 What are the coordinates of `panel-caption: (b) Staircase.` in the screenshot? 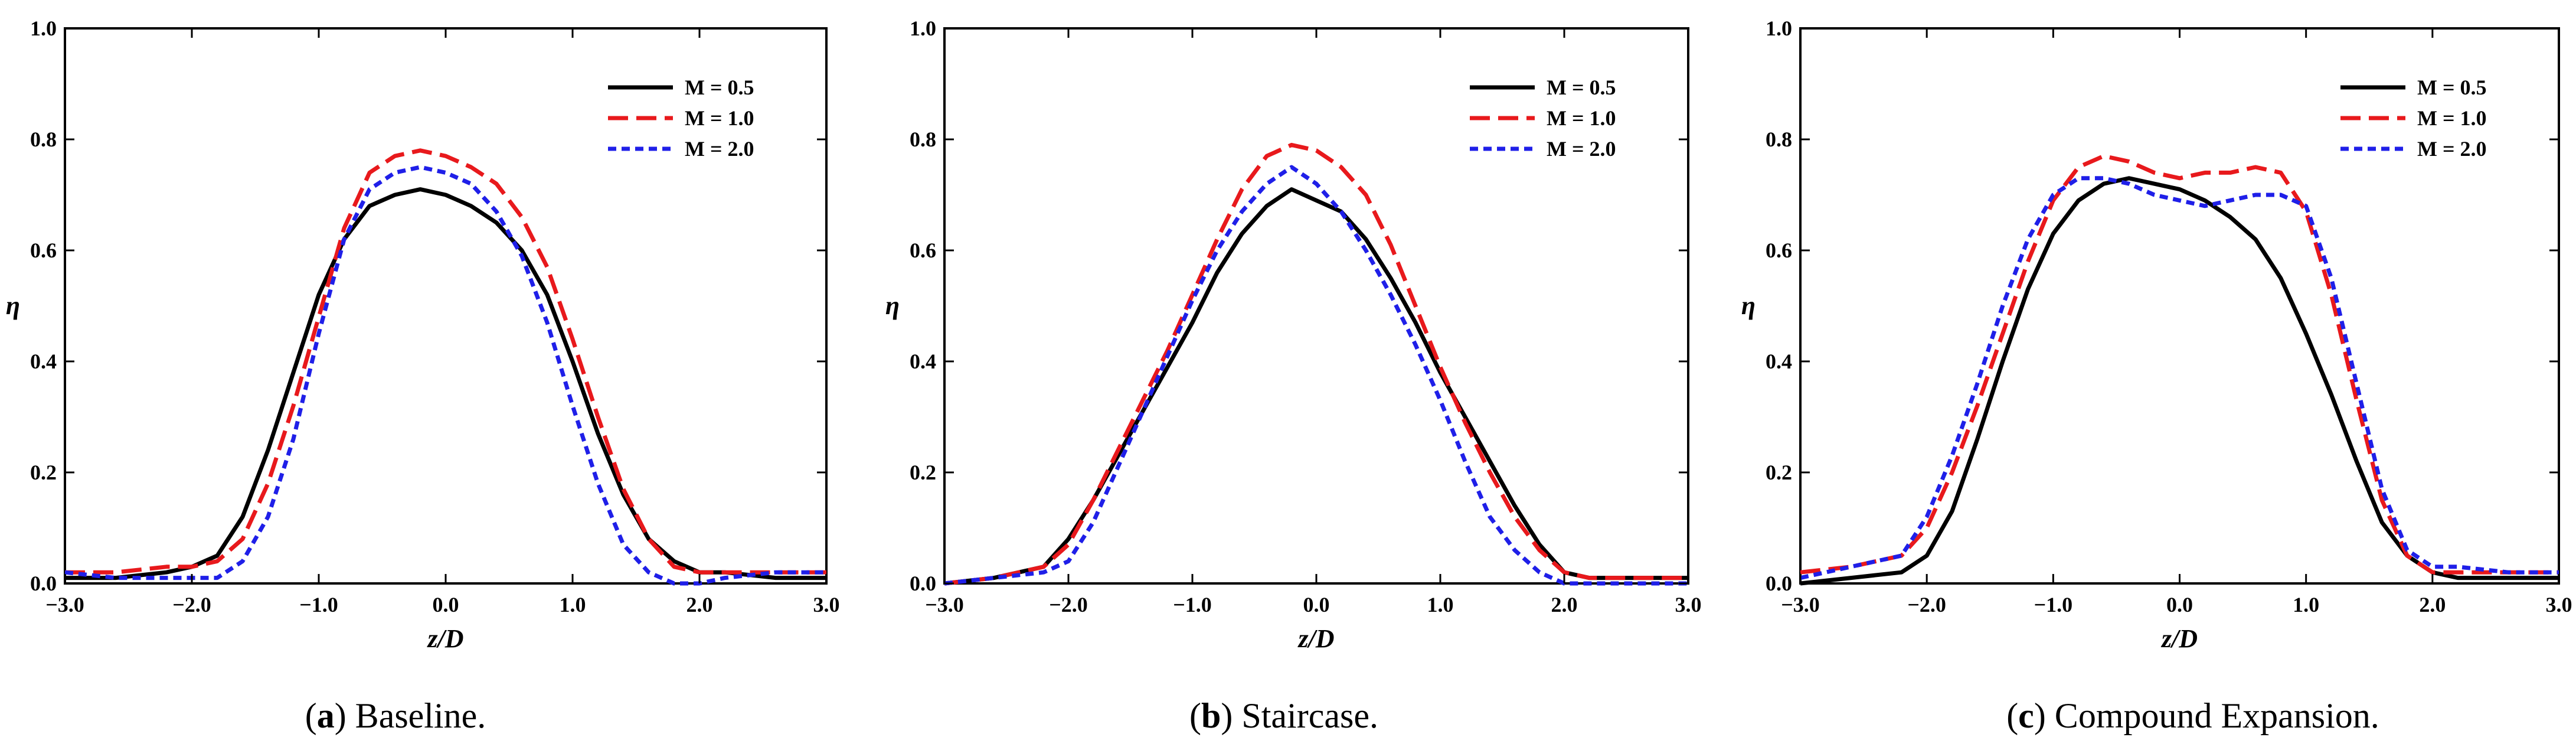 It's located at (1283, 716).